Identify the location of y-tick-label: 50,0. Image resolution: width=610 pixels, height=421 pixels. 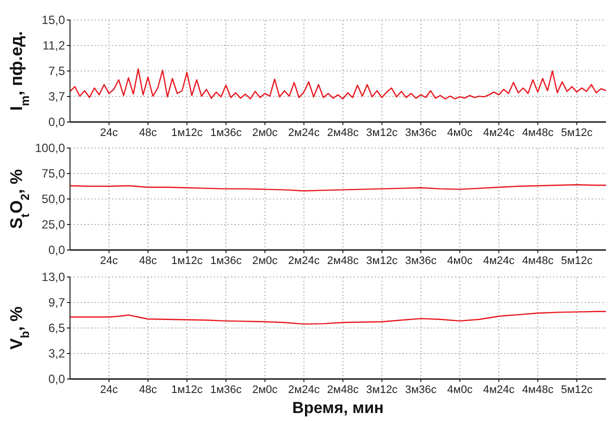
(54, 199).